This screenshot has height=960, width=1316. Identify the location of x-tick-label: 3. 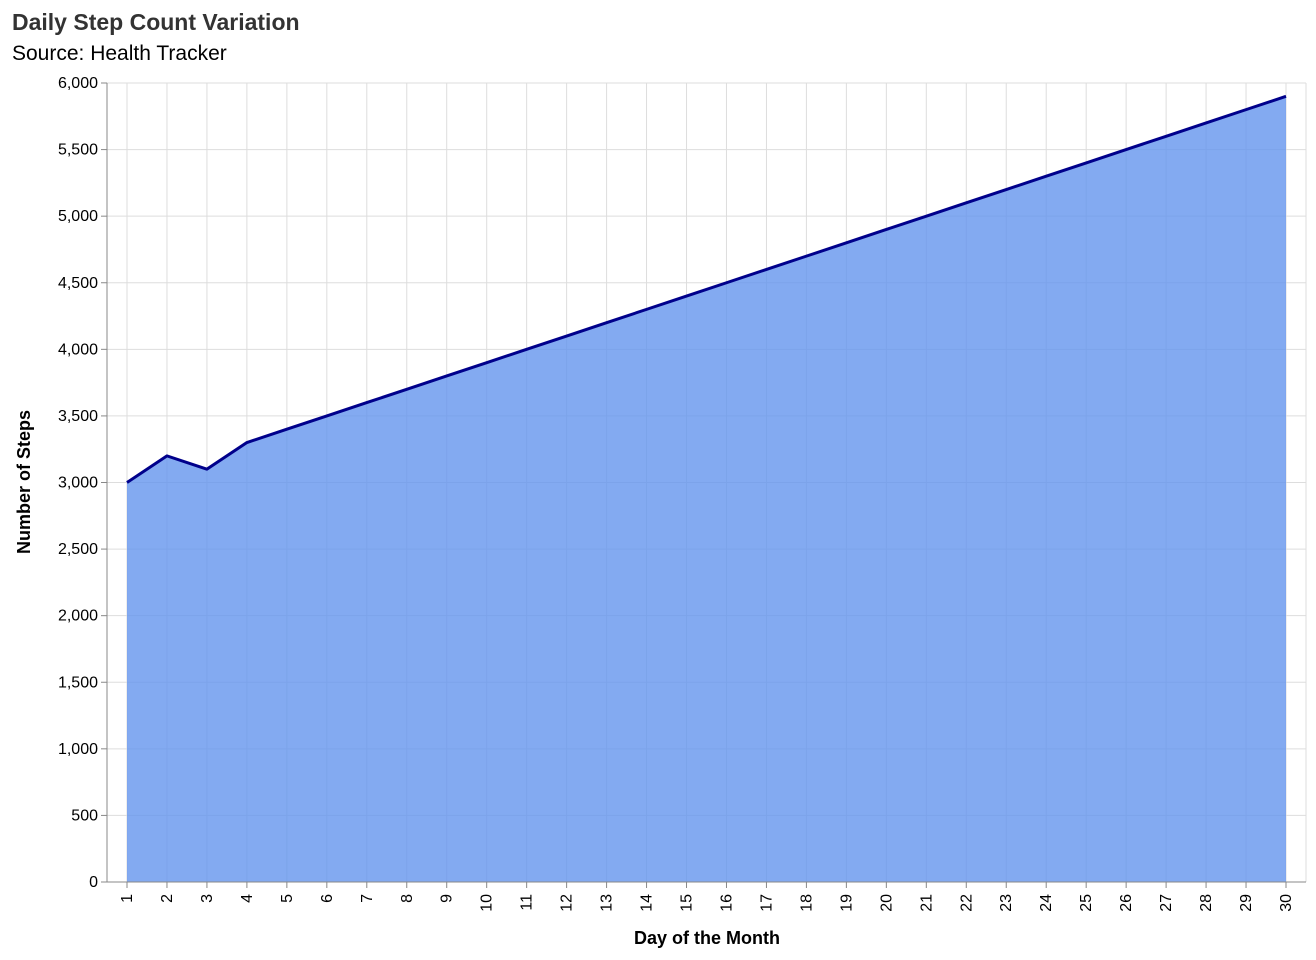
(207, 898).